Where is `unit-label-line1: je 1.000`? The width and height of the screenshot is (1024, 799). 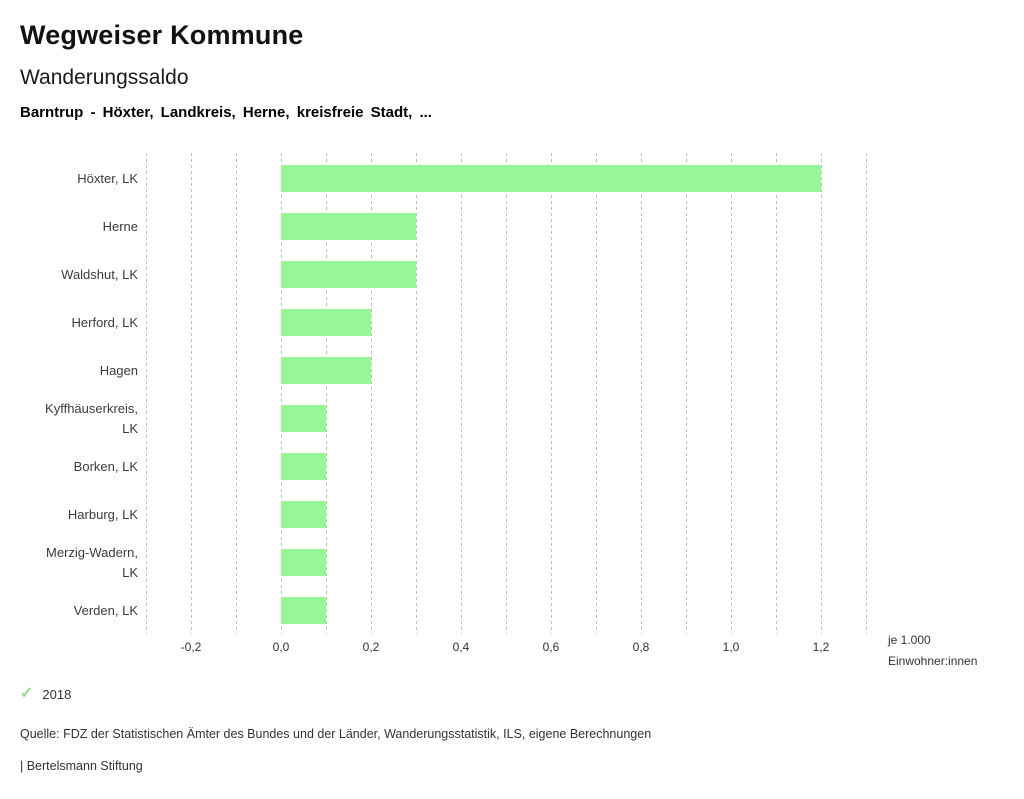 unit-label-line1: je 1.000 is located at coordinates (909, 640).